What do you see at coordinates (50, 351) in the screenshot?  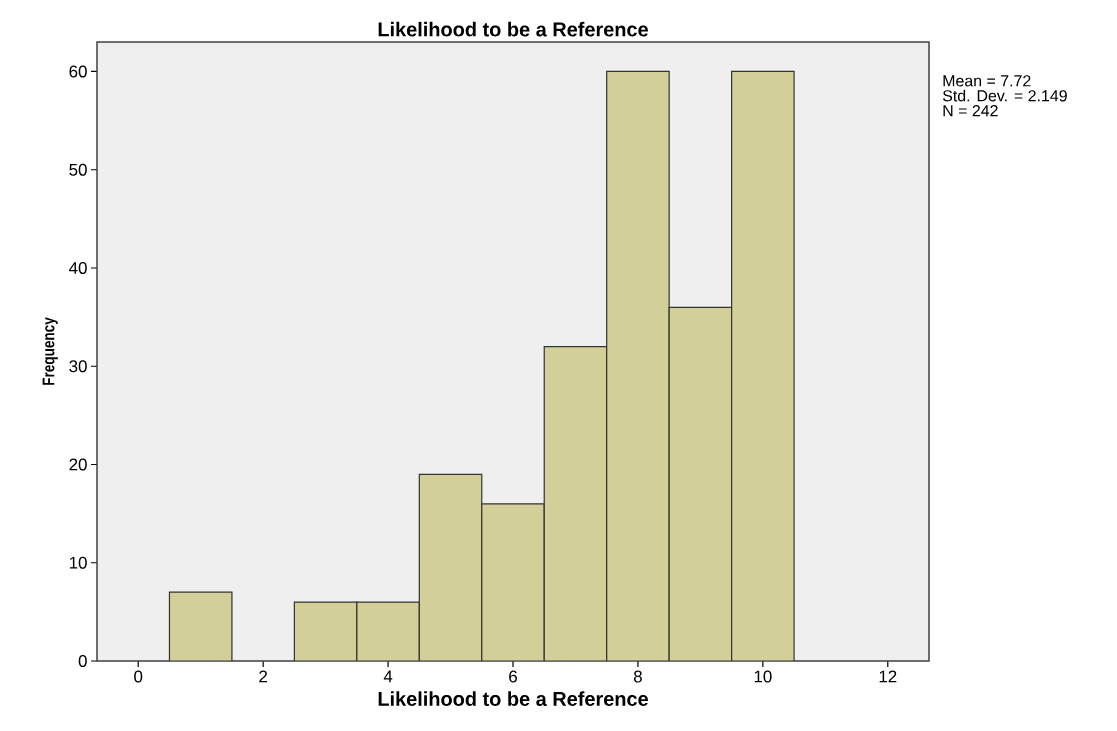 I see `y-axis-title: Frequency` at bounding box center [50, 351].